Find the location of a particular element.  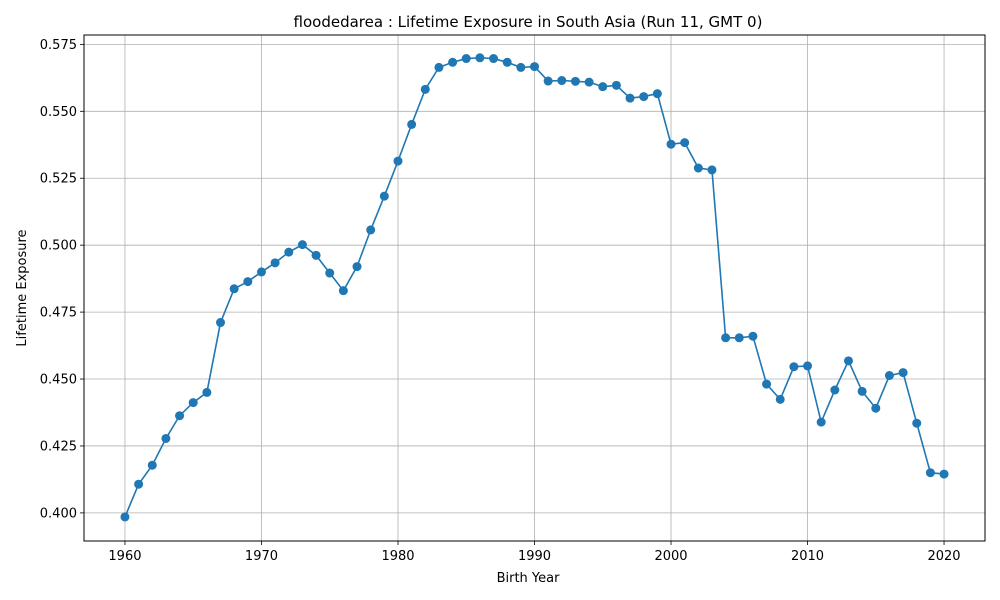

x-tick-label: 2000 is located at coordinates (670, 556).